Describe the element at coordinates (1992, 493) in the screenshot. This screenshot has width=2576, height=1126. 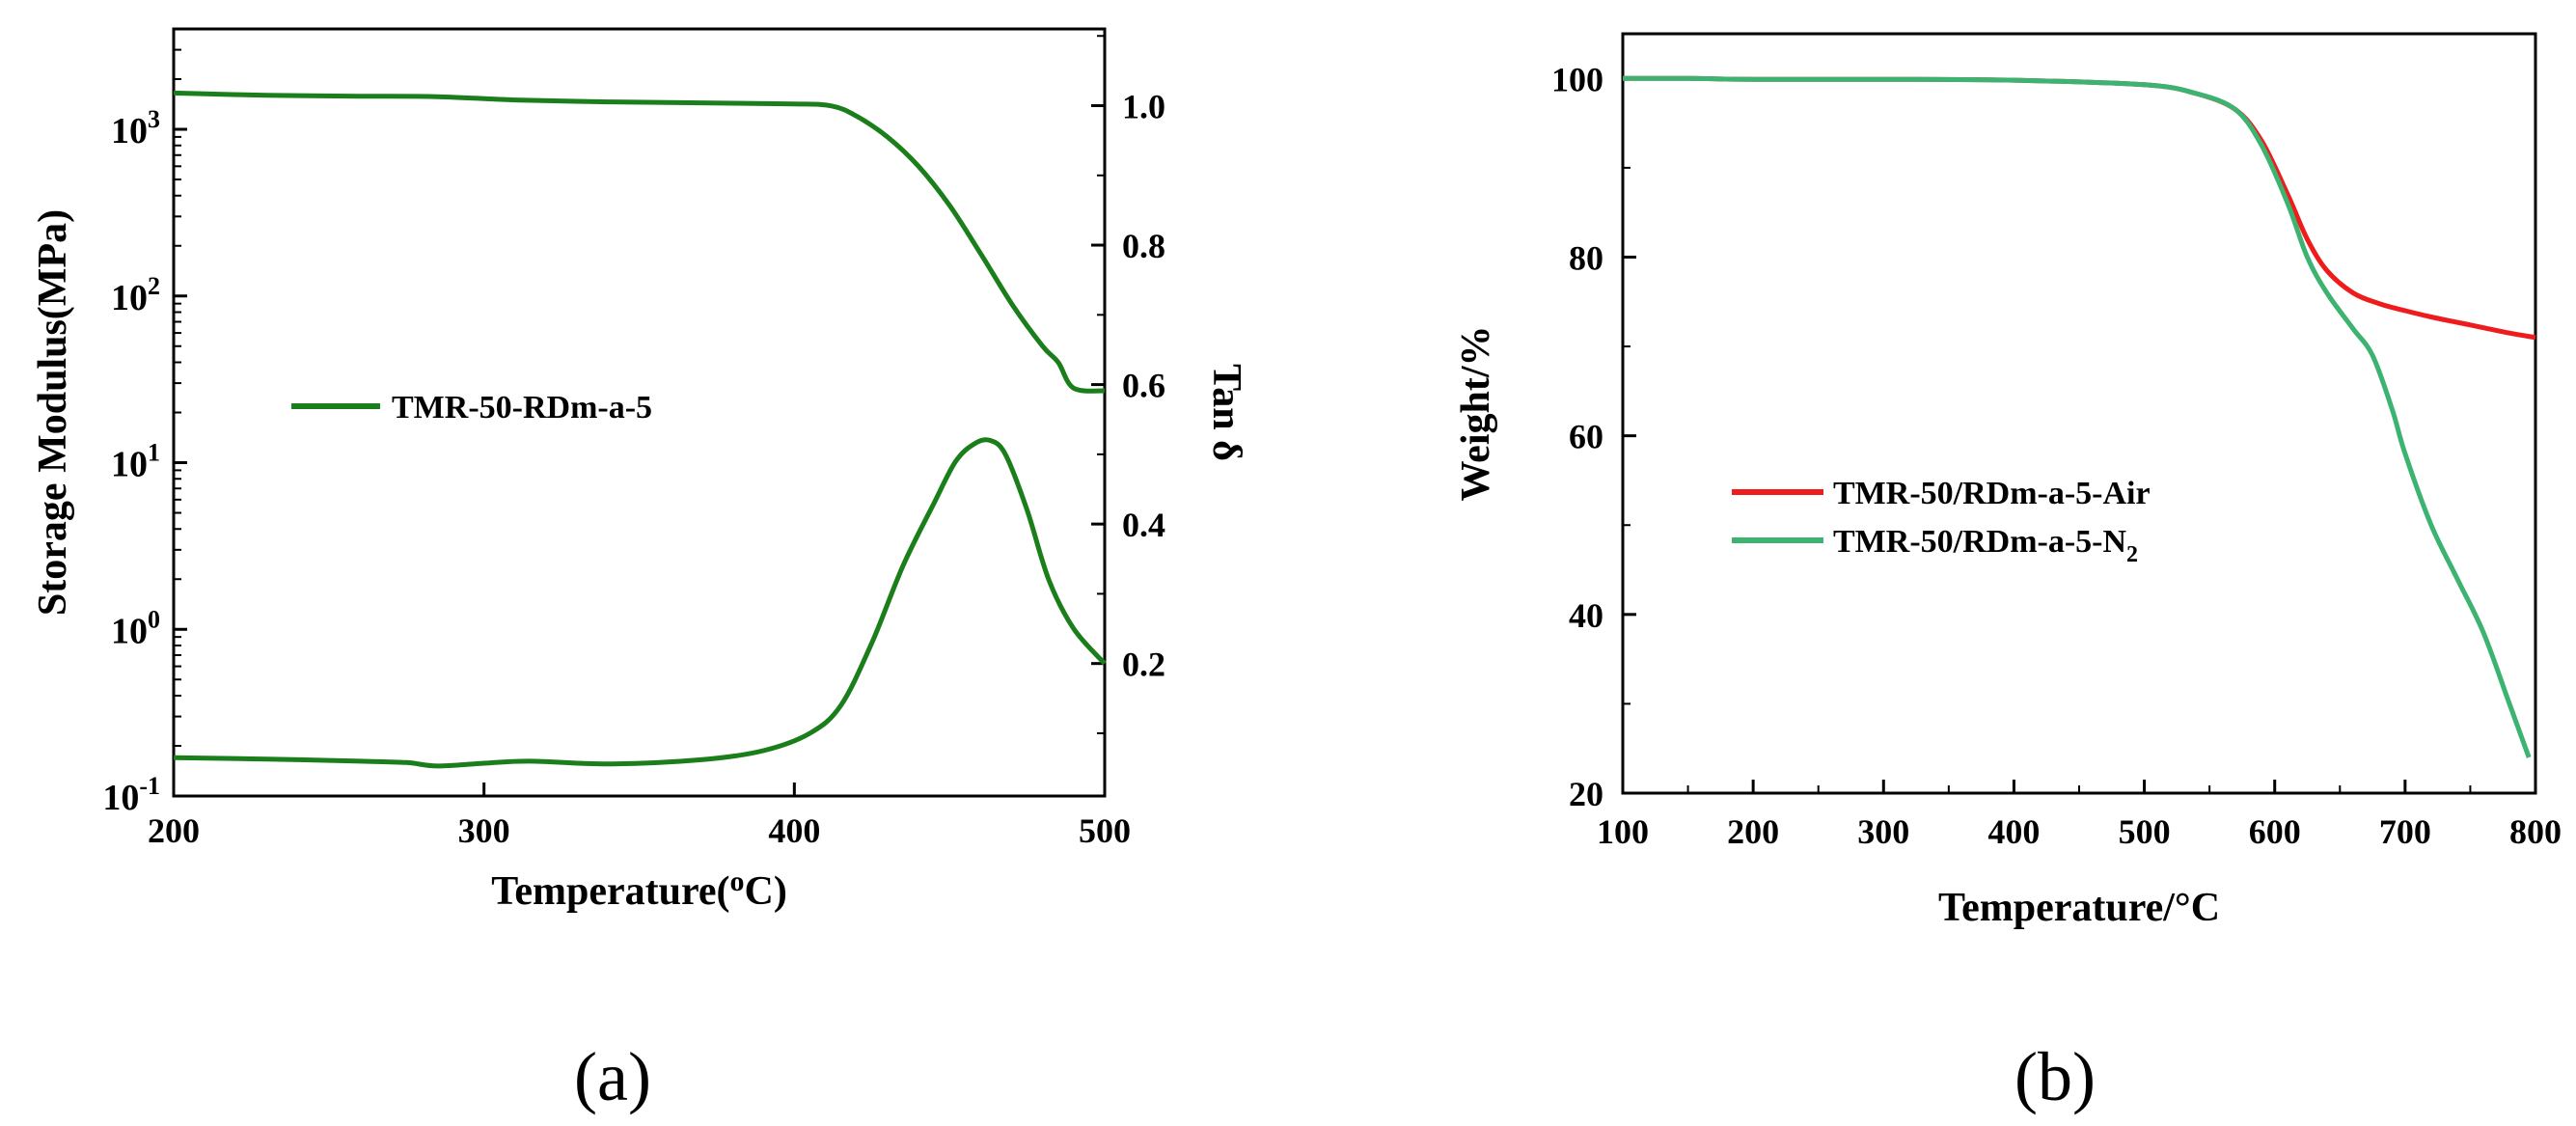
I see `legend-label: TMR-50/RDm-a-5-Air` at that location.